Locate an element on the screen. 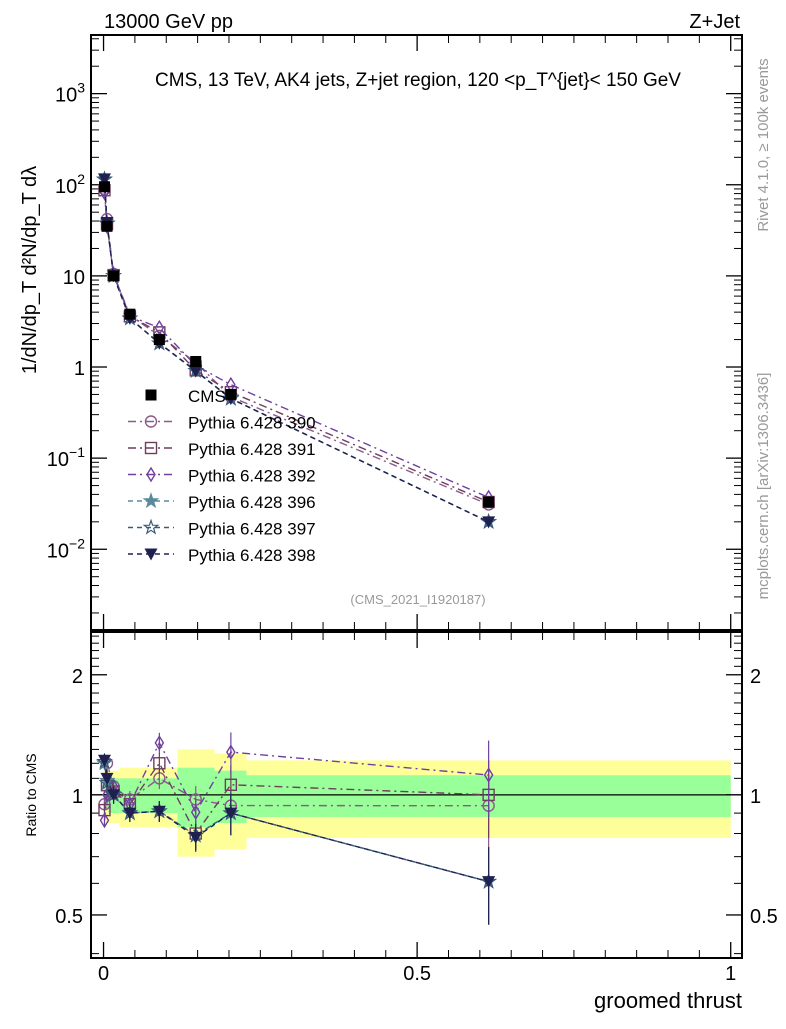 This screenshot has height=1029, width=786. legend-item: Pythia 6.428 390 is located at coordinates (222, 423).